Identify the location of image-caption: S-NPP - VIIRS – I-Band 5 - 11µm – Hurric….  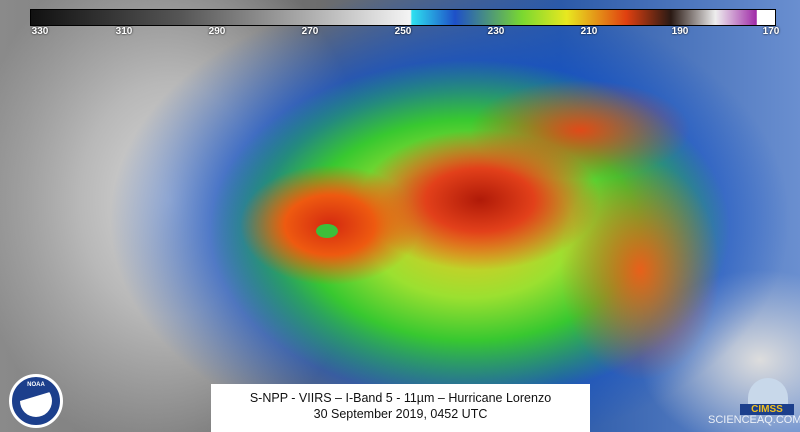
(400, 408).